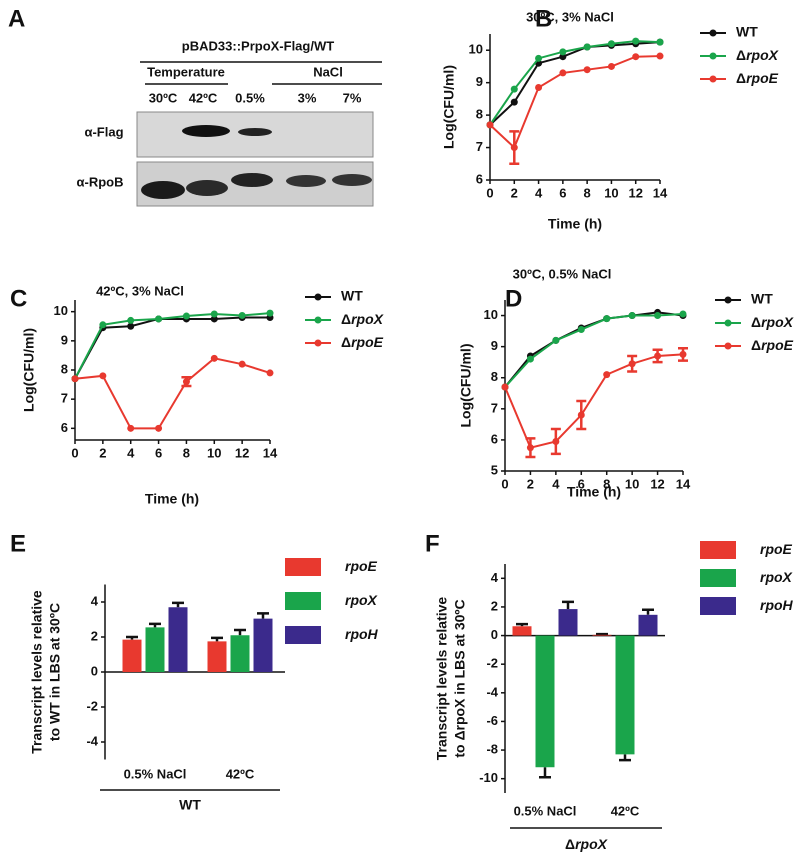  What do you see at coordinates (718, 578) in the screenshot?
I see `legend-swatch` at bounding box center [718, 578].